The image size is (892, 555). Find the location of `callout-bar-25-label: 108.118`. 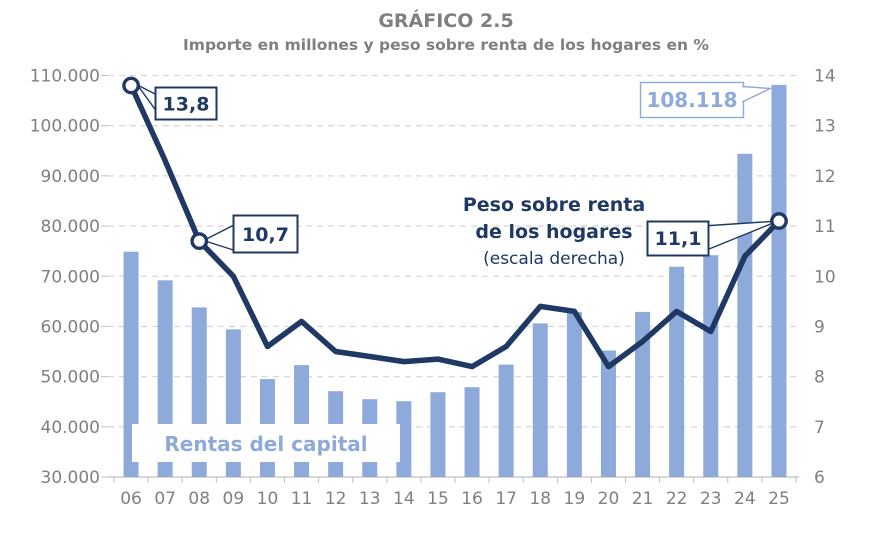

callout-bar-25-label: 108.118 is located at coordinates (691, 100).